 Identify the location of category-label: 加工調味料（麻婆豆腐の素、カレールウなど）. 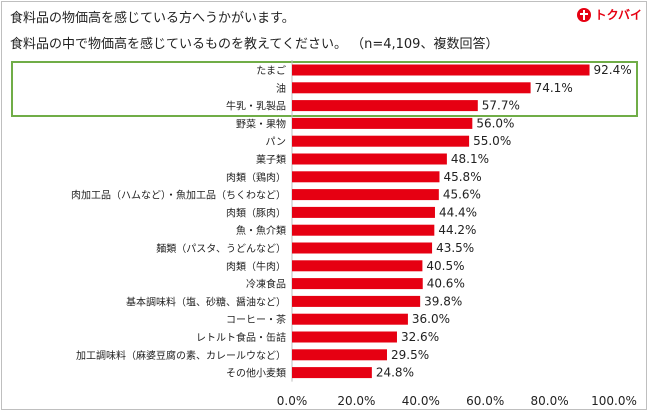
(181, 355).